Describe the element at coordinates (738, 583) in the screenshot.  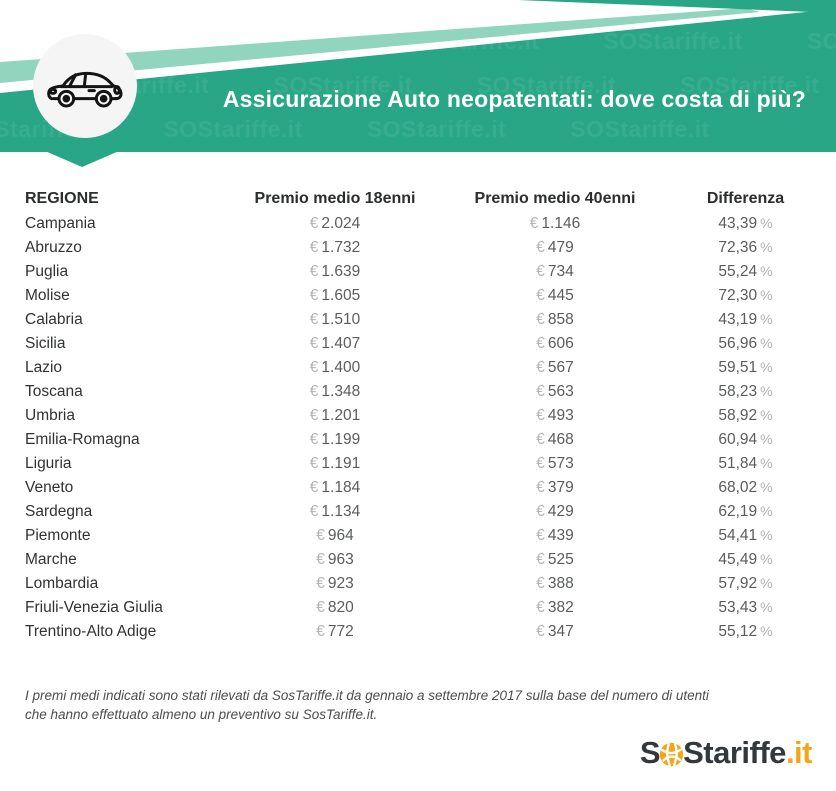
I see `difference-value: 57,92` at that location.